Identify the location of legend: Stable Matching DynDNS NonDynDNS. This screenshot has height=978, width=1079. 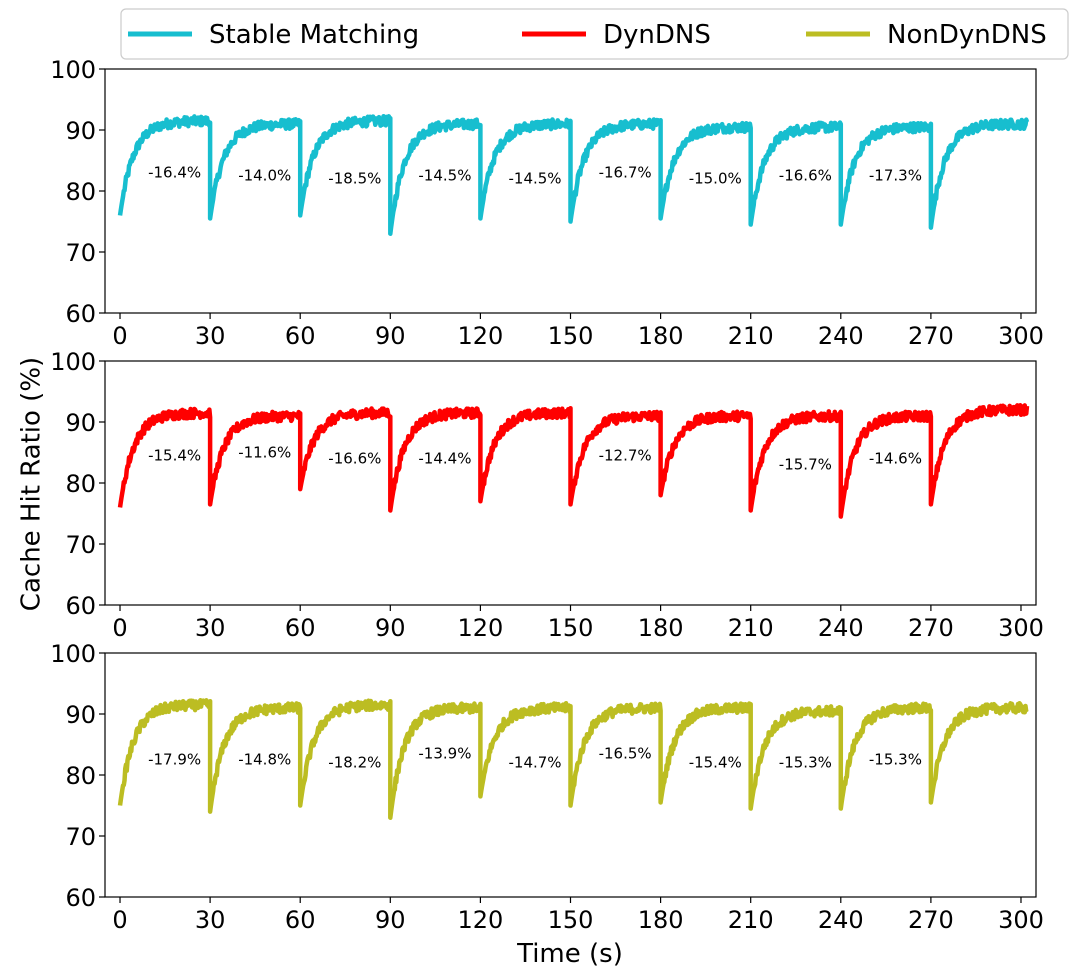
(594, 34).